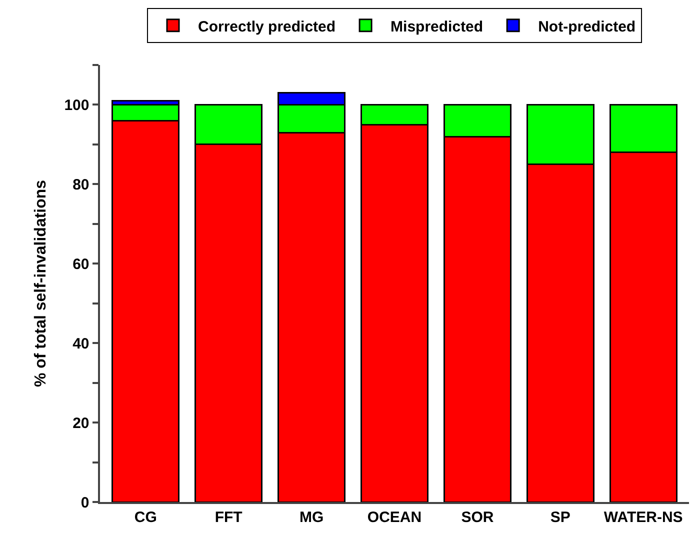  What do you see at coordinates (560, 517) in the screenshot?
I see `x-tick-label: SP` at bounding box center [560, 517].